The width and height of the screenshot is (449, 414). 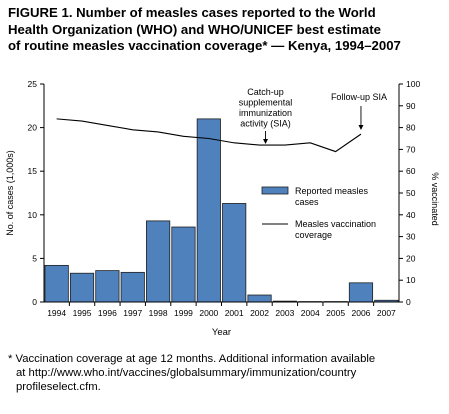 What do you see at coordinates (411, 215) in the screenshot?
I see `y2-tick-label-40: 40` at bounding box center [411, 215].